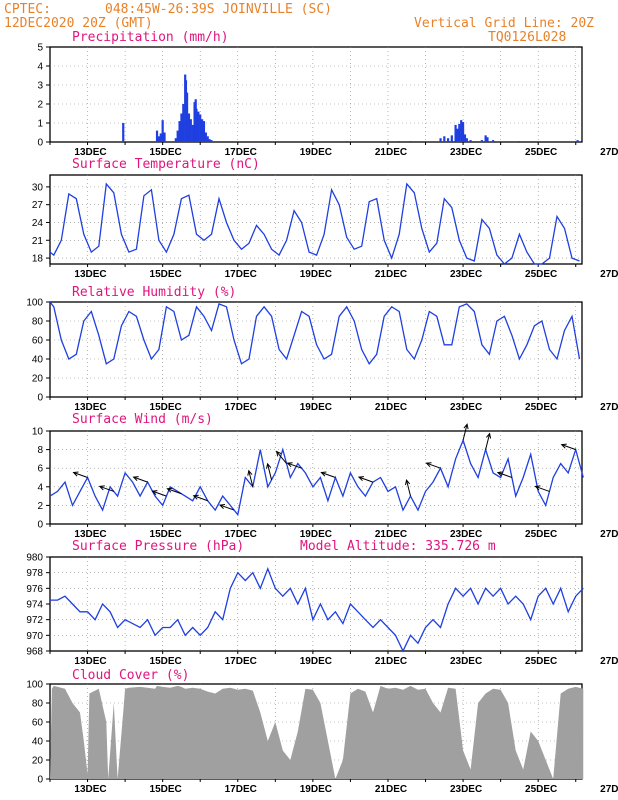 The width and height of the screenshot is (618, 800). Describe the element at coordinates (609, 789) in the screenshot. I see `cloud-xtick-label: 27DEC` at that location.